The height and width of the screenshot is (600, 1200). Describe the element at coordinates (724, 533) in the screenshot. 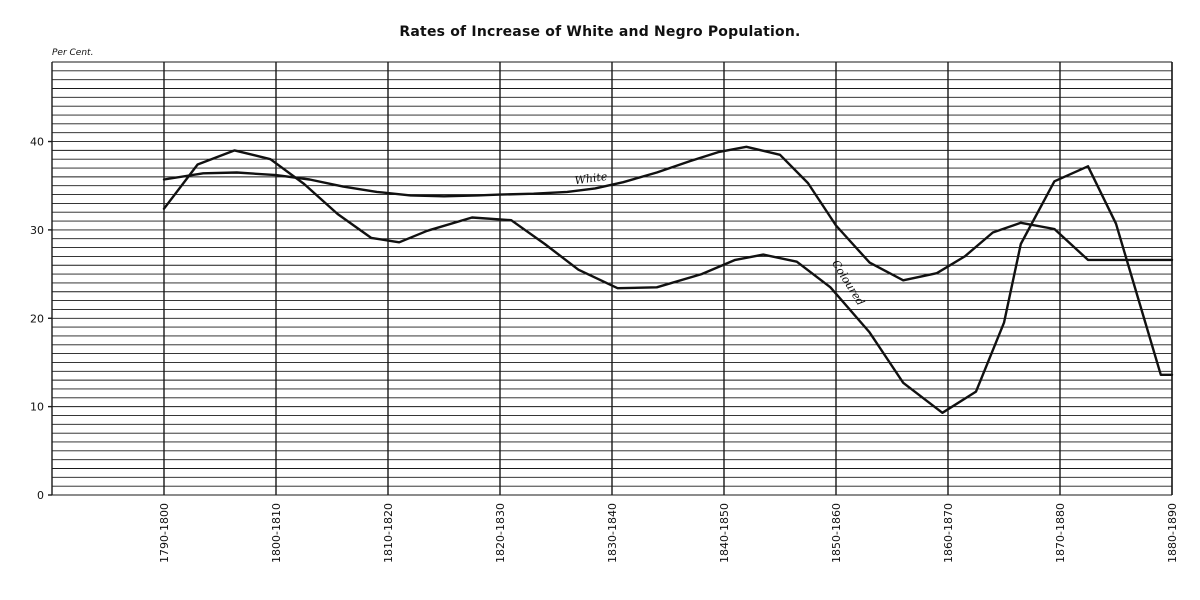

I see `x-tick-label: 1840-1850` at that location.